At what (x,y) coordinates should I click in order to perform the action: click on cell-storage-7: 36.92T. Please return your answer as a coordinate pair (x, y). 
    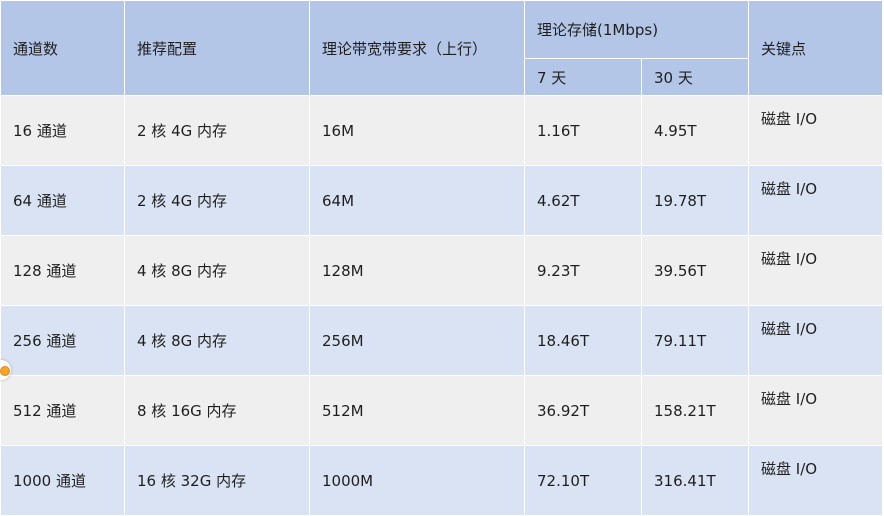
    Looking at the image, I should click on (583, 410).